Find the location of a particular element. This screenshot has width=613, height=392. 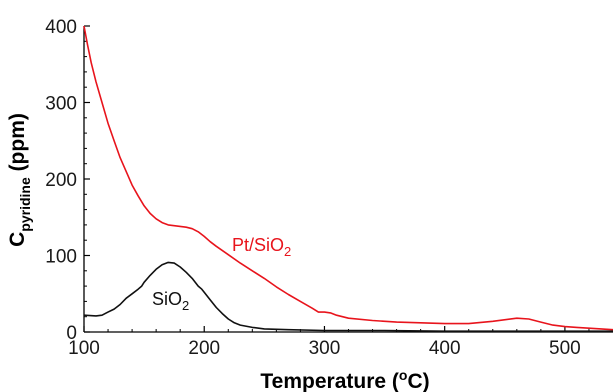

x-tick-label: 400 is located at coordinates (445, 348).